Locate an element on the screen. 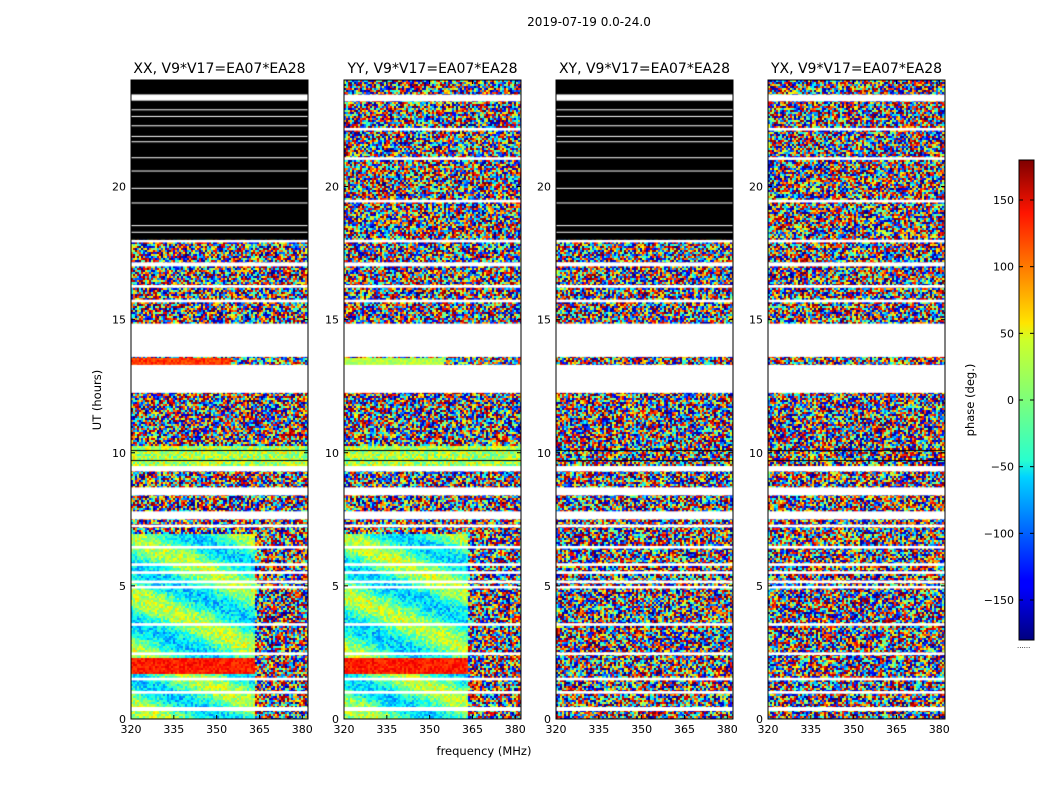 This screenshot has width=1050, height=800. colorbar-tick-label: 50 is located at coordinates (1007, 333).